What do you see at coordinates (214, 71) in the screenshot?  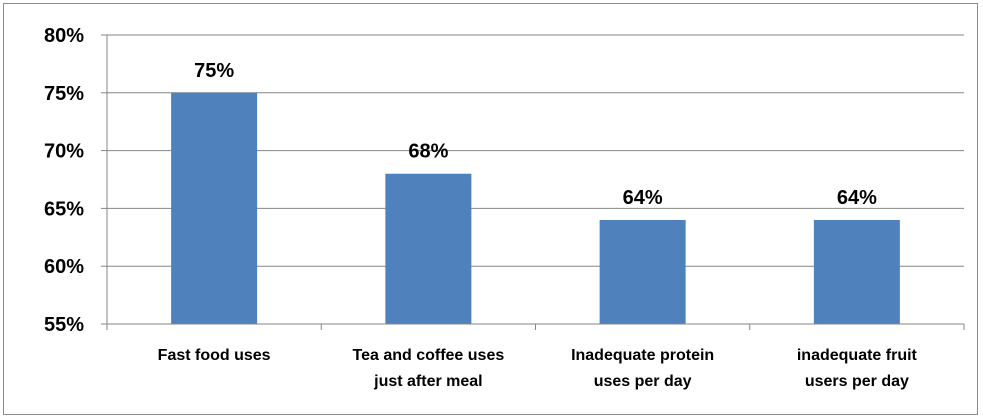 I see `data-label: 75%` at bounding box center [214, 71].